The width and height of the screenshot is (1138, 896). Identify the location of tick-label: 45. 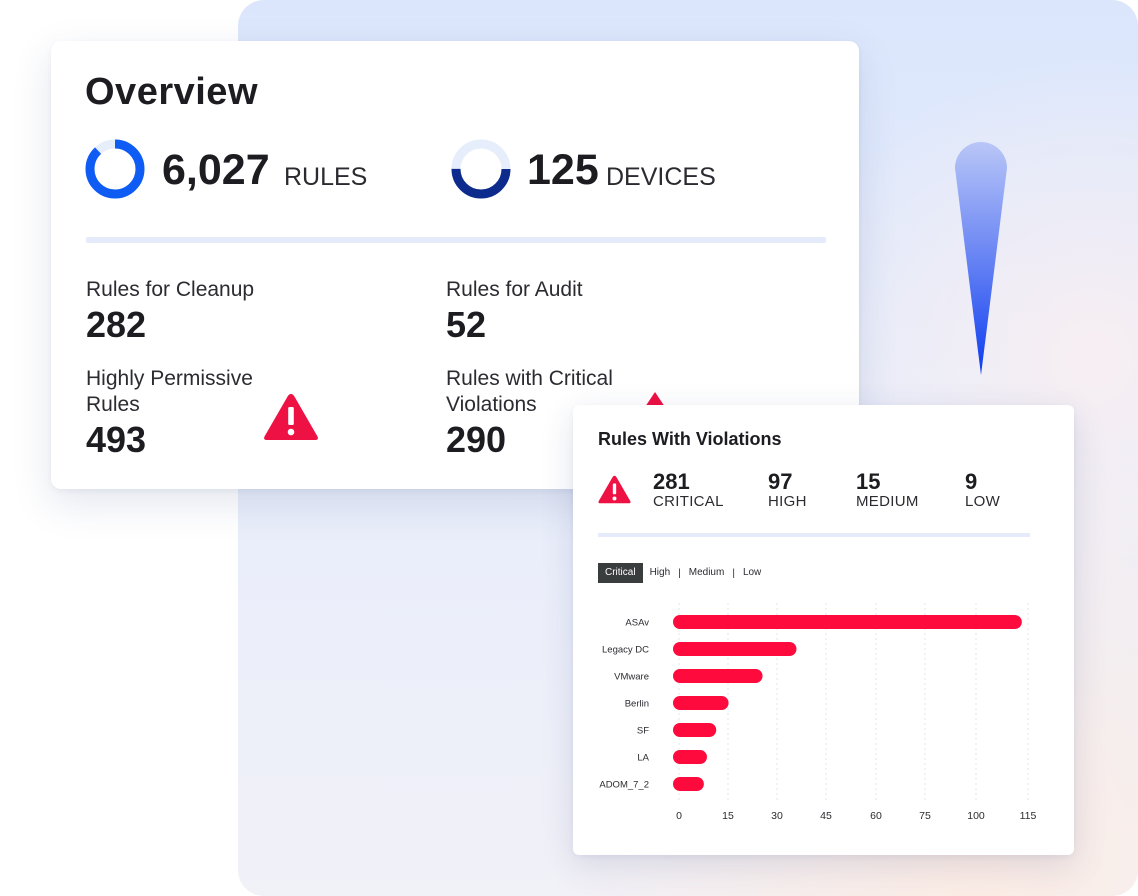
(826, 816).